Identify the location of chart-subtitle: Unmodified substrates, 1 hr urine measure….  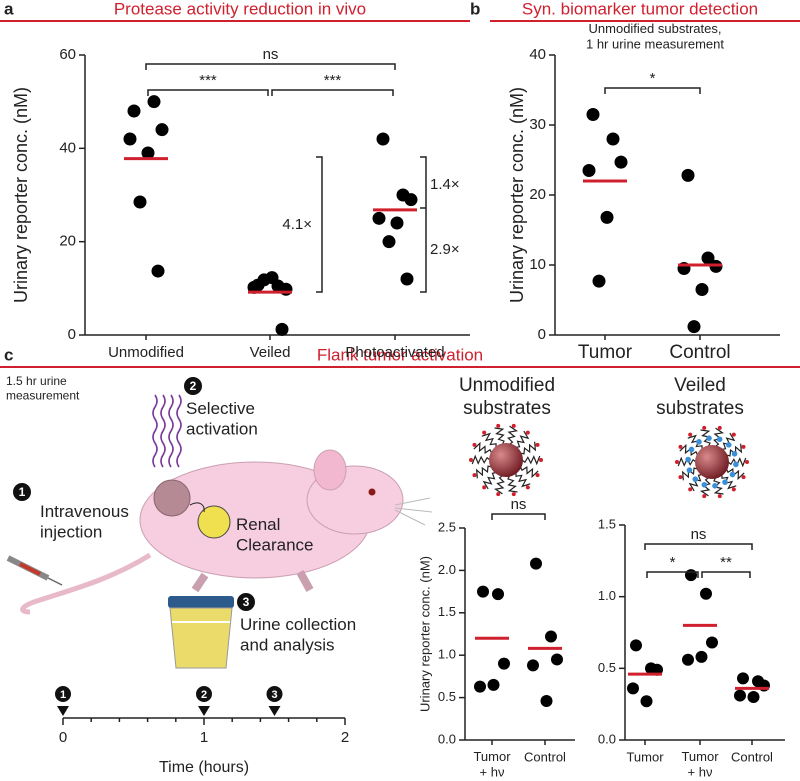
(655, 36).